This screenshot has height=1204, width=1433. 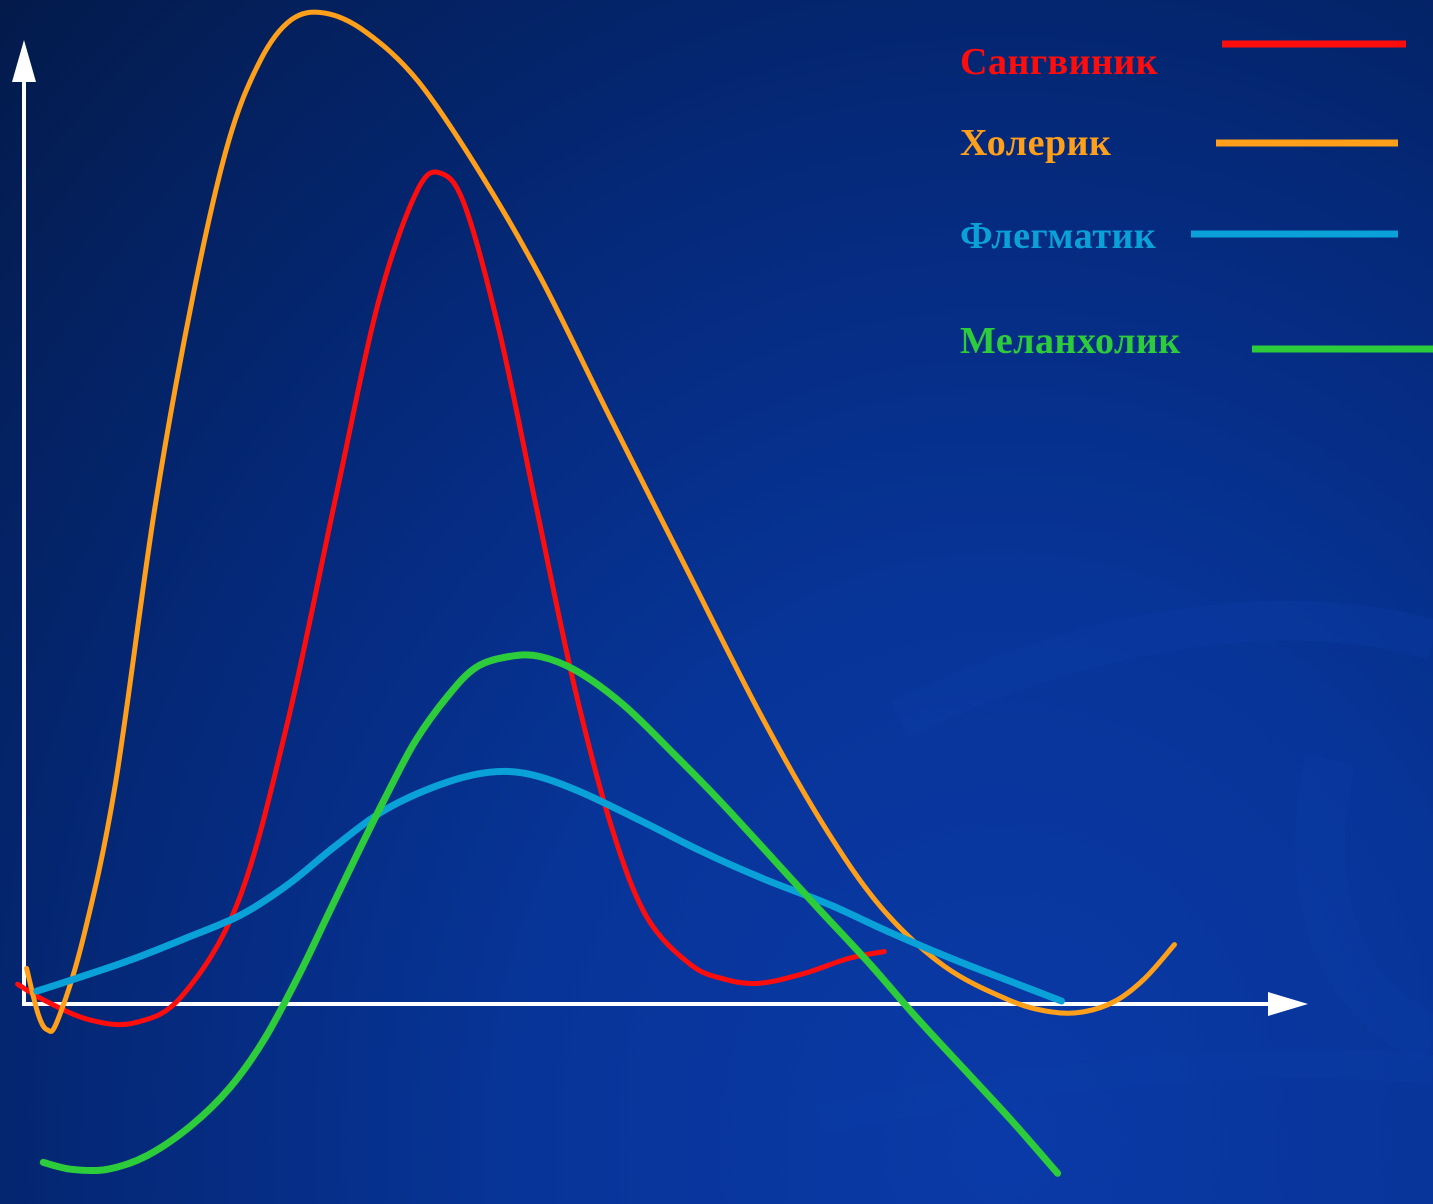 I want to click on x-axis-arrow, so click(x=1288, y=1004).